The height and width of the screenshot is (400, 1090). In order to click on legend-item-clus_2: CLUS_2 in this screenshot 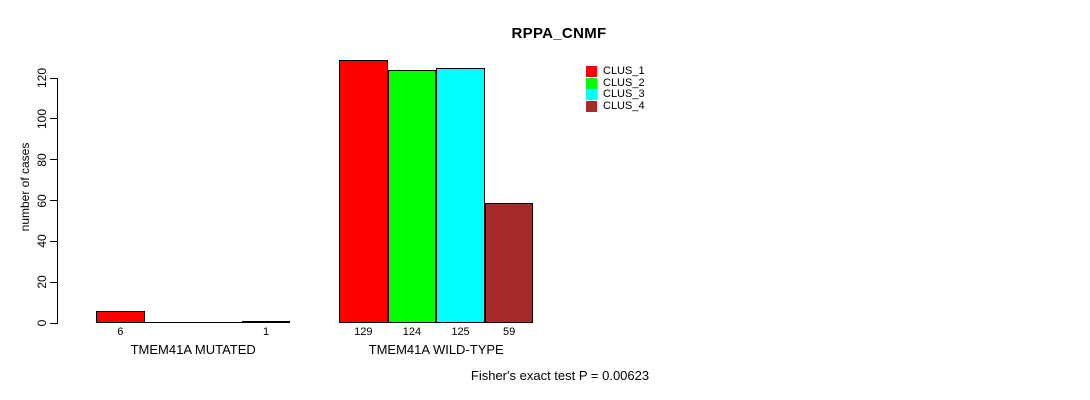, I will do `click(615, 83)`.